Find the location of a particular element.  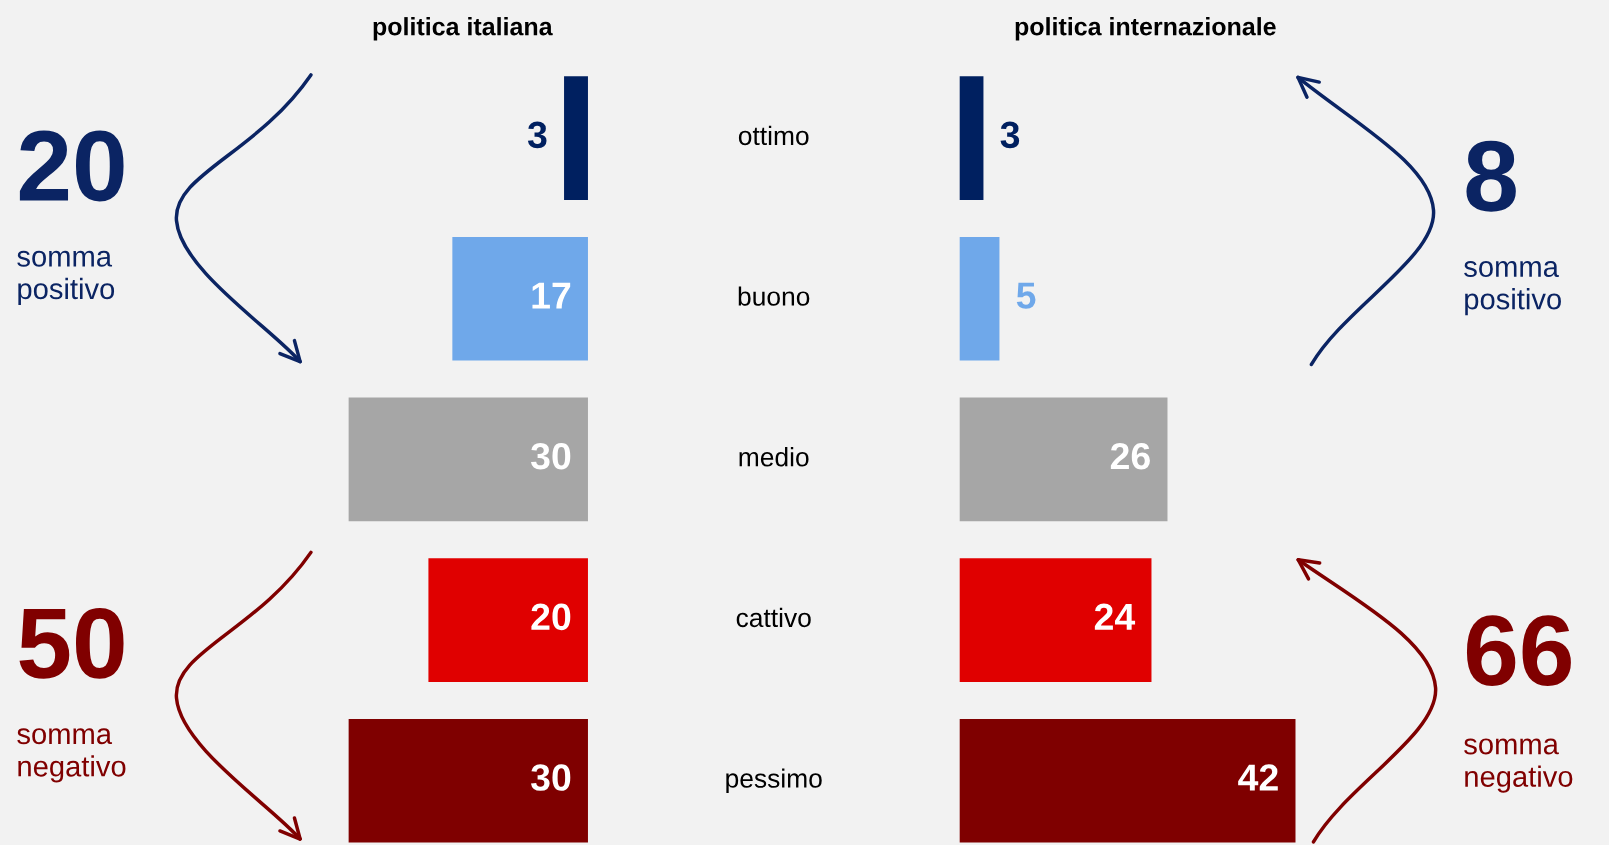

y-tick-label: medio is located at coordinates (774, 457).